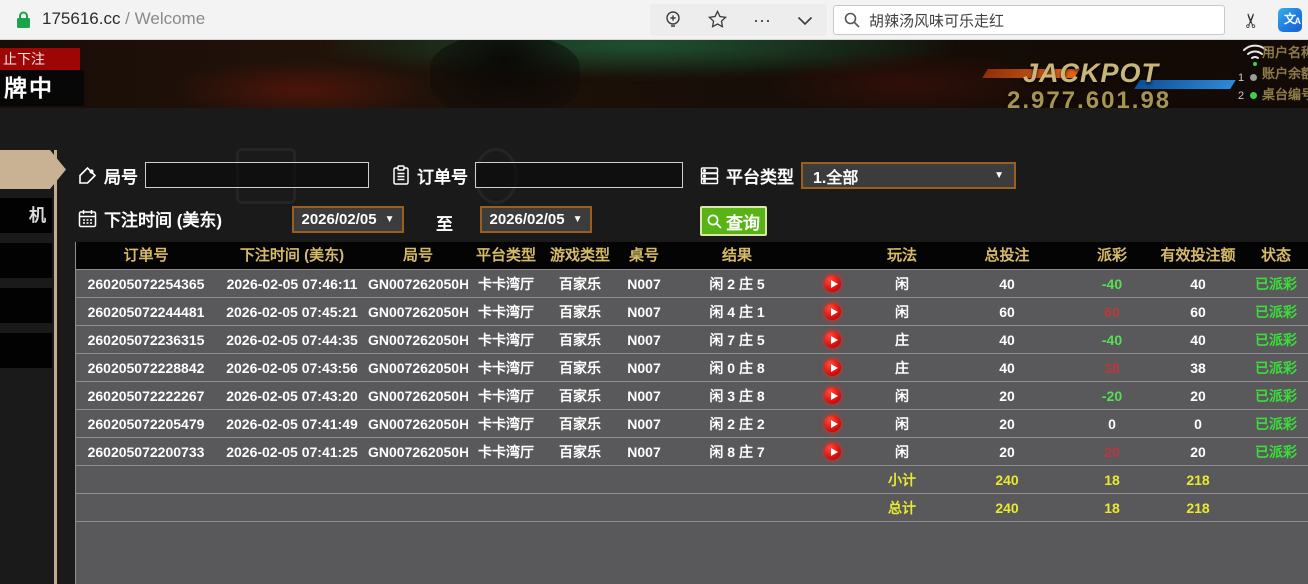 The height and width of the screenshot is (584, 1308). I want to click on round-id-label: 局号, so click(121, 177).